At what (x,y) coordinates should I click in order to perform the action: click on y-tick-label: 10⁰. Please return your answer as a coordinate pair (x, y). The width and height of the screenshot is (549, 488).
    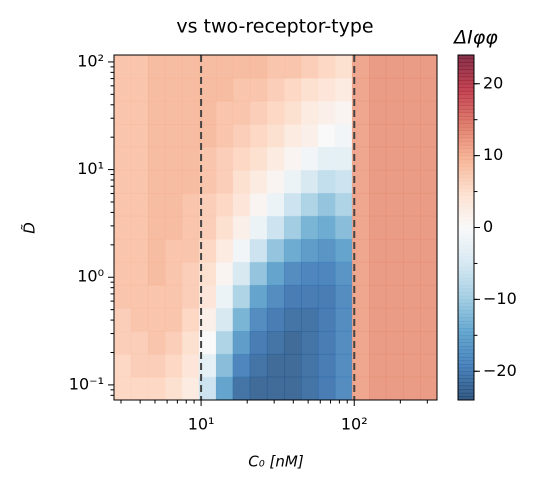
    Looking at the image, I should click on (90, 276).